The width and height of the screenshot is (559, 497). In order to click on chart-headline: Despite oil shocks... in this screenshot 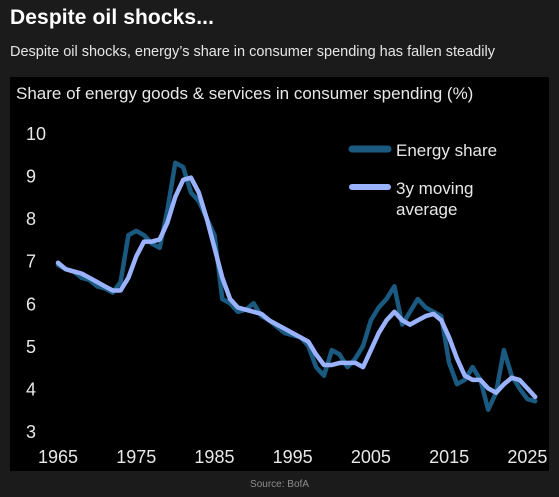, I will do `click(112, 17)`.